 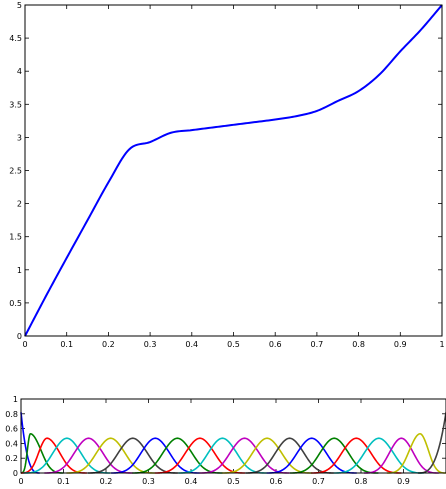 I want to click on top-x-tick-labels: 0 0.1 0.2 0.3 0.4 0.5 0.6 0.7 0.8 0.9 1, so click(x=233, y=344).